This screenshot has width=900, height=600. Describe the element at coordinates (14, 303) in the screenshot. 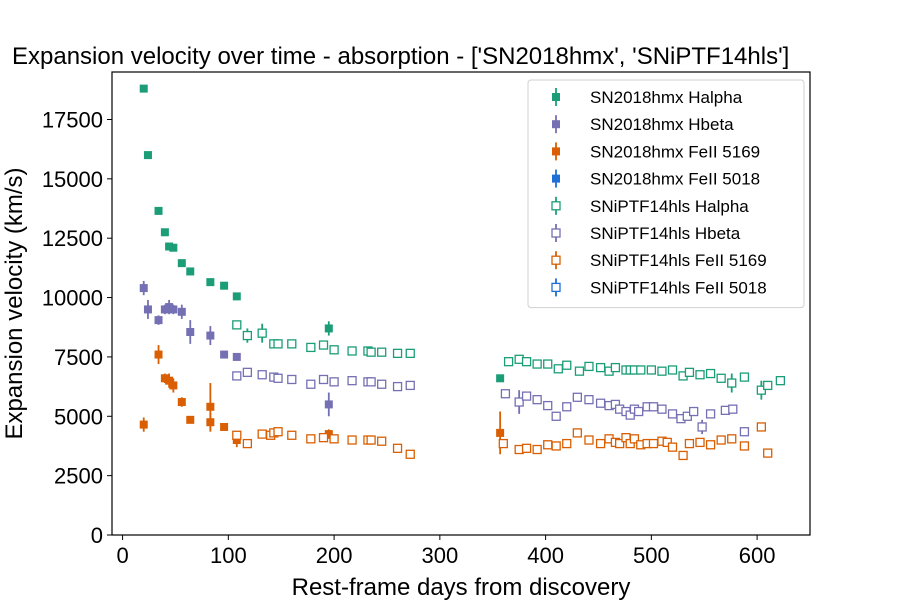

I see `y-axis-label: Expansion velocity (km/s)` at that location.